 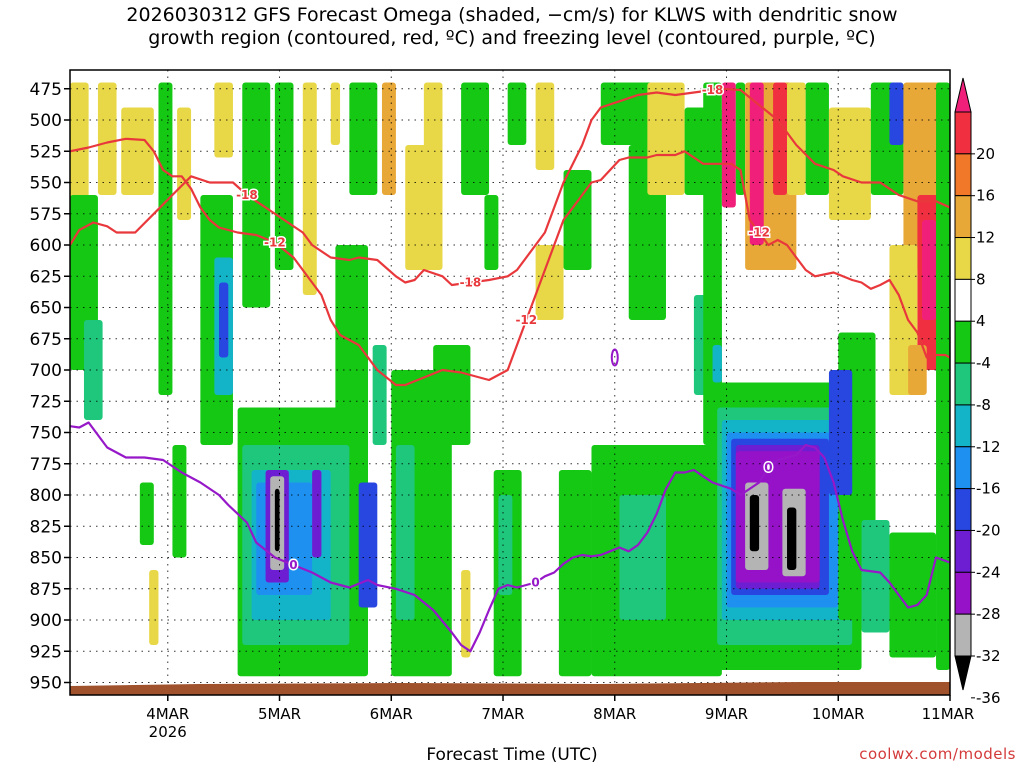 I want to click on colorbar-tick-label-2: 12, so click(x=985, y=238).